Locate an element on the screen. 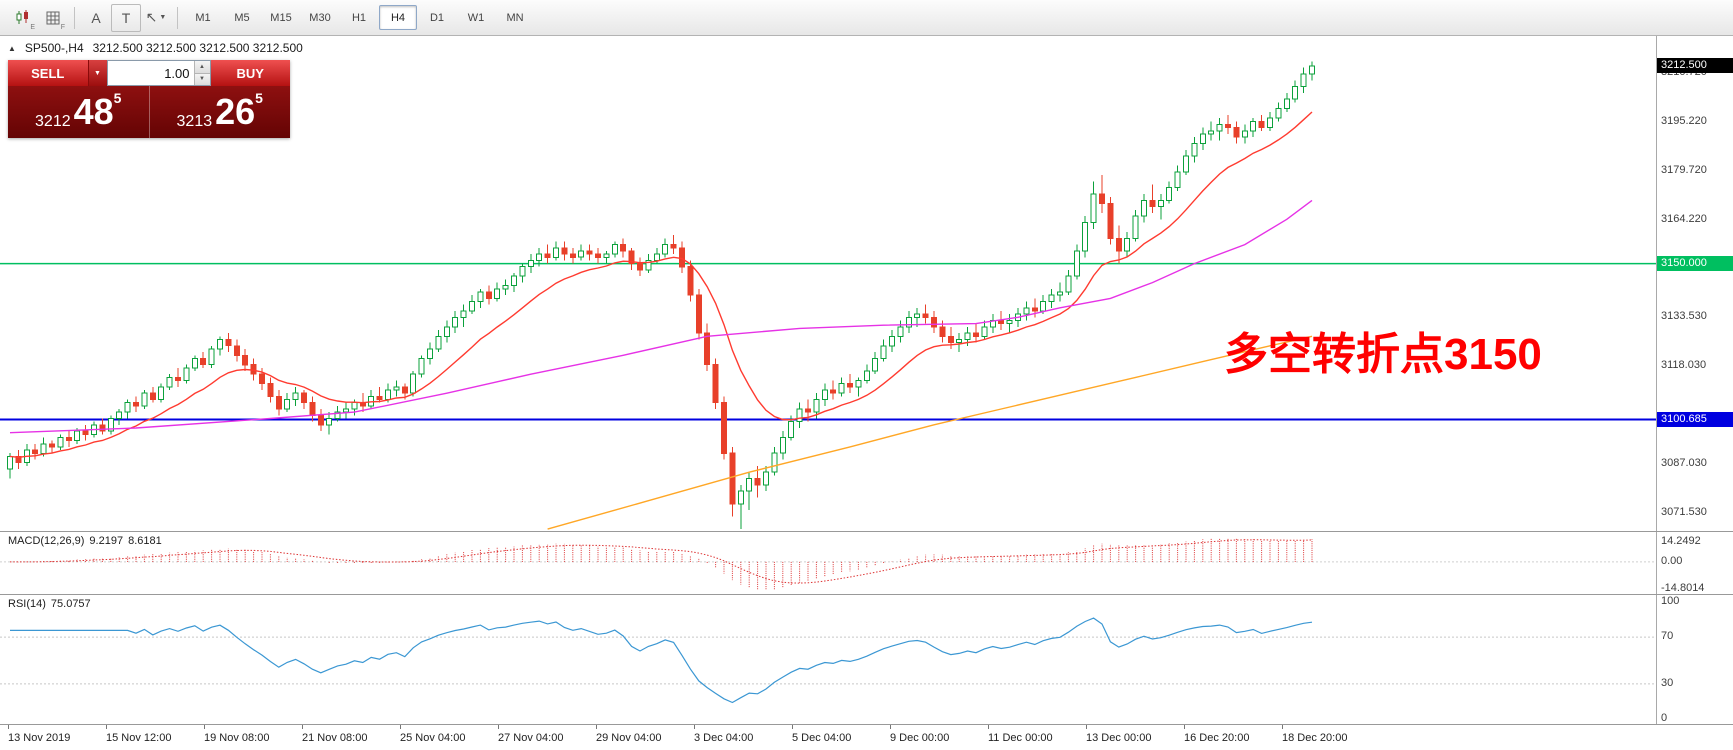 The image size is (1733, 750). cursor-tool-icon: ↖ ▼ is located at coordinates (156, 18).